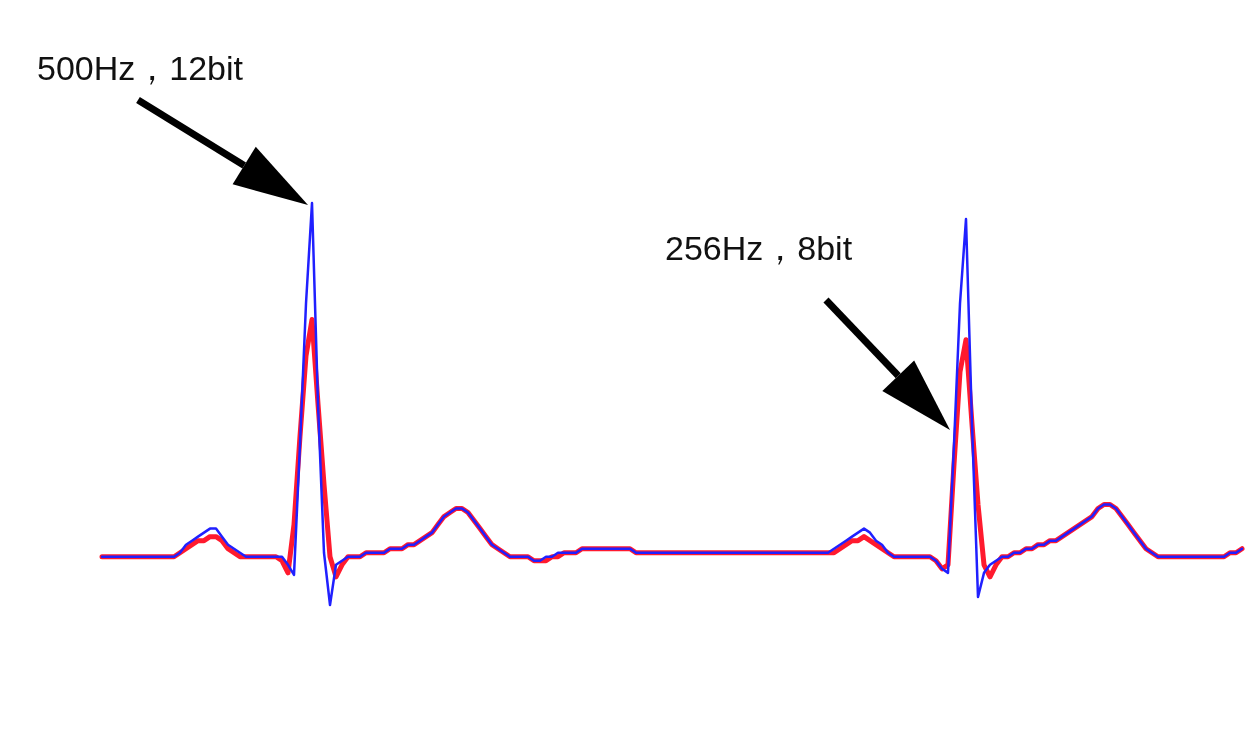 The width and height of the screenshot is (1260, 735). Describe the element at coordinates (140, 68) in the screenshot. I see `text: 500Hz，12bit` at that location.